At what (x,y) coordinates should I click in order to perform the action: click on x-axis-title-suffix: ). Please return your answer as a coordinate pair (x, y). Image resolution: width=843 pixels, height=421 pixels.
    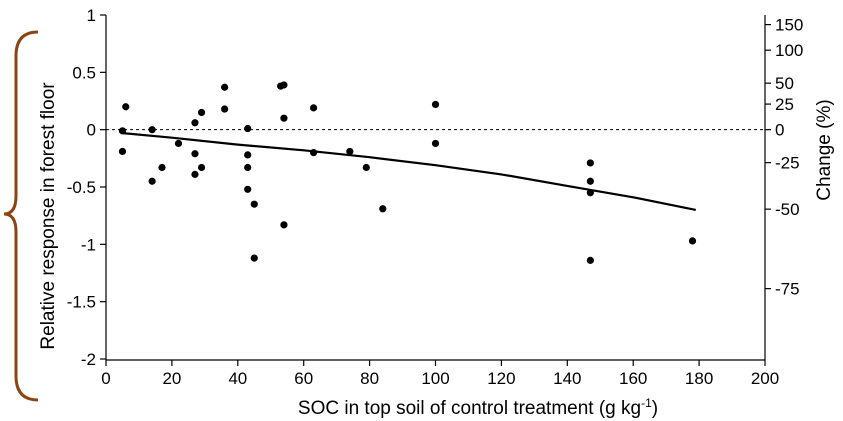
    Looking at the image, I should click on (655, 408).